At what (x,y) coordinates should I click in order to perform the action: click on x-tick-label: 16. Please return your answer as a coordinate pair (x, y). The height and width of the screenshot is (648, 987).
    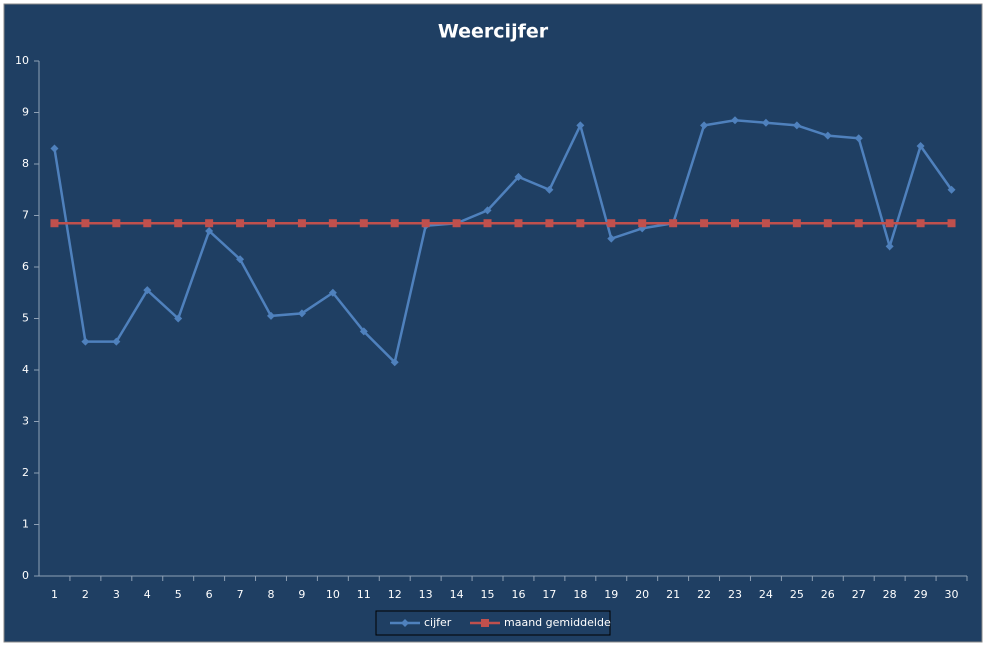
    Looking at the image, I should click on (518, 594).